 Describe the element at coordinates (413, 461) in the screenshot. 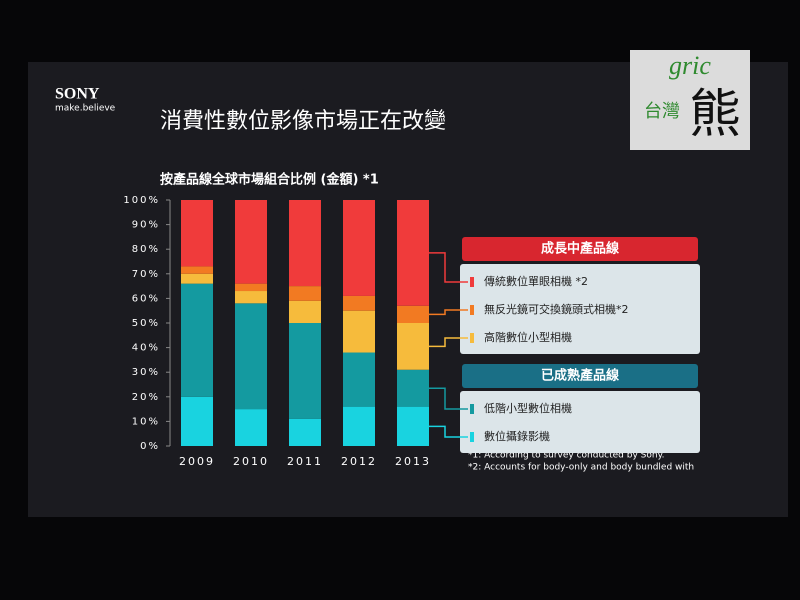

I see `x-tick-label: 2013` at that location.